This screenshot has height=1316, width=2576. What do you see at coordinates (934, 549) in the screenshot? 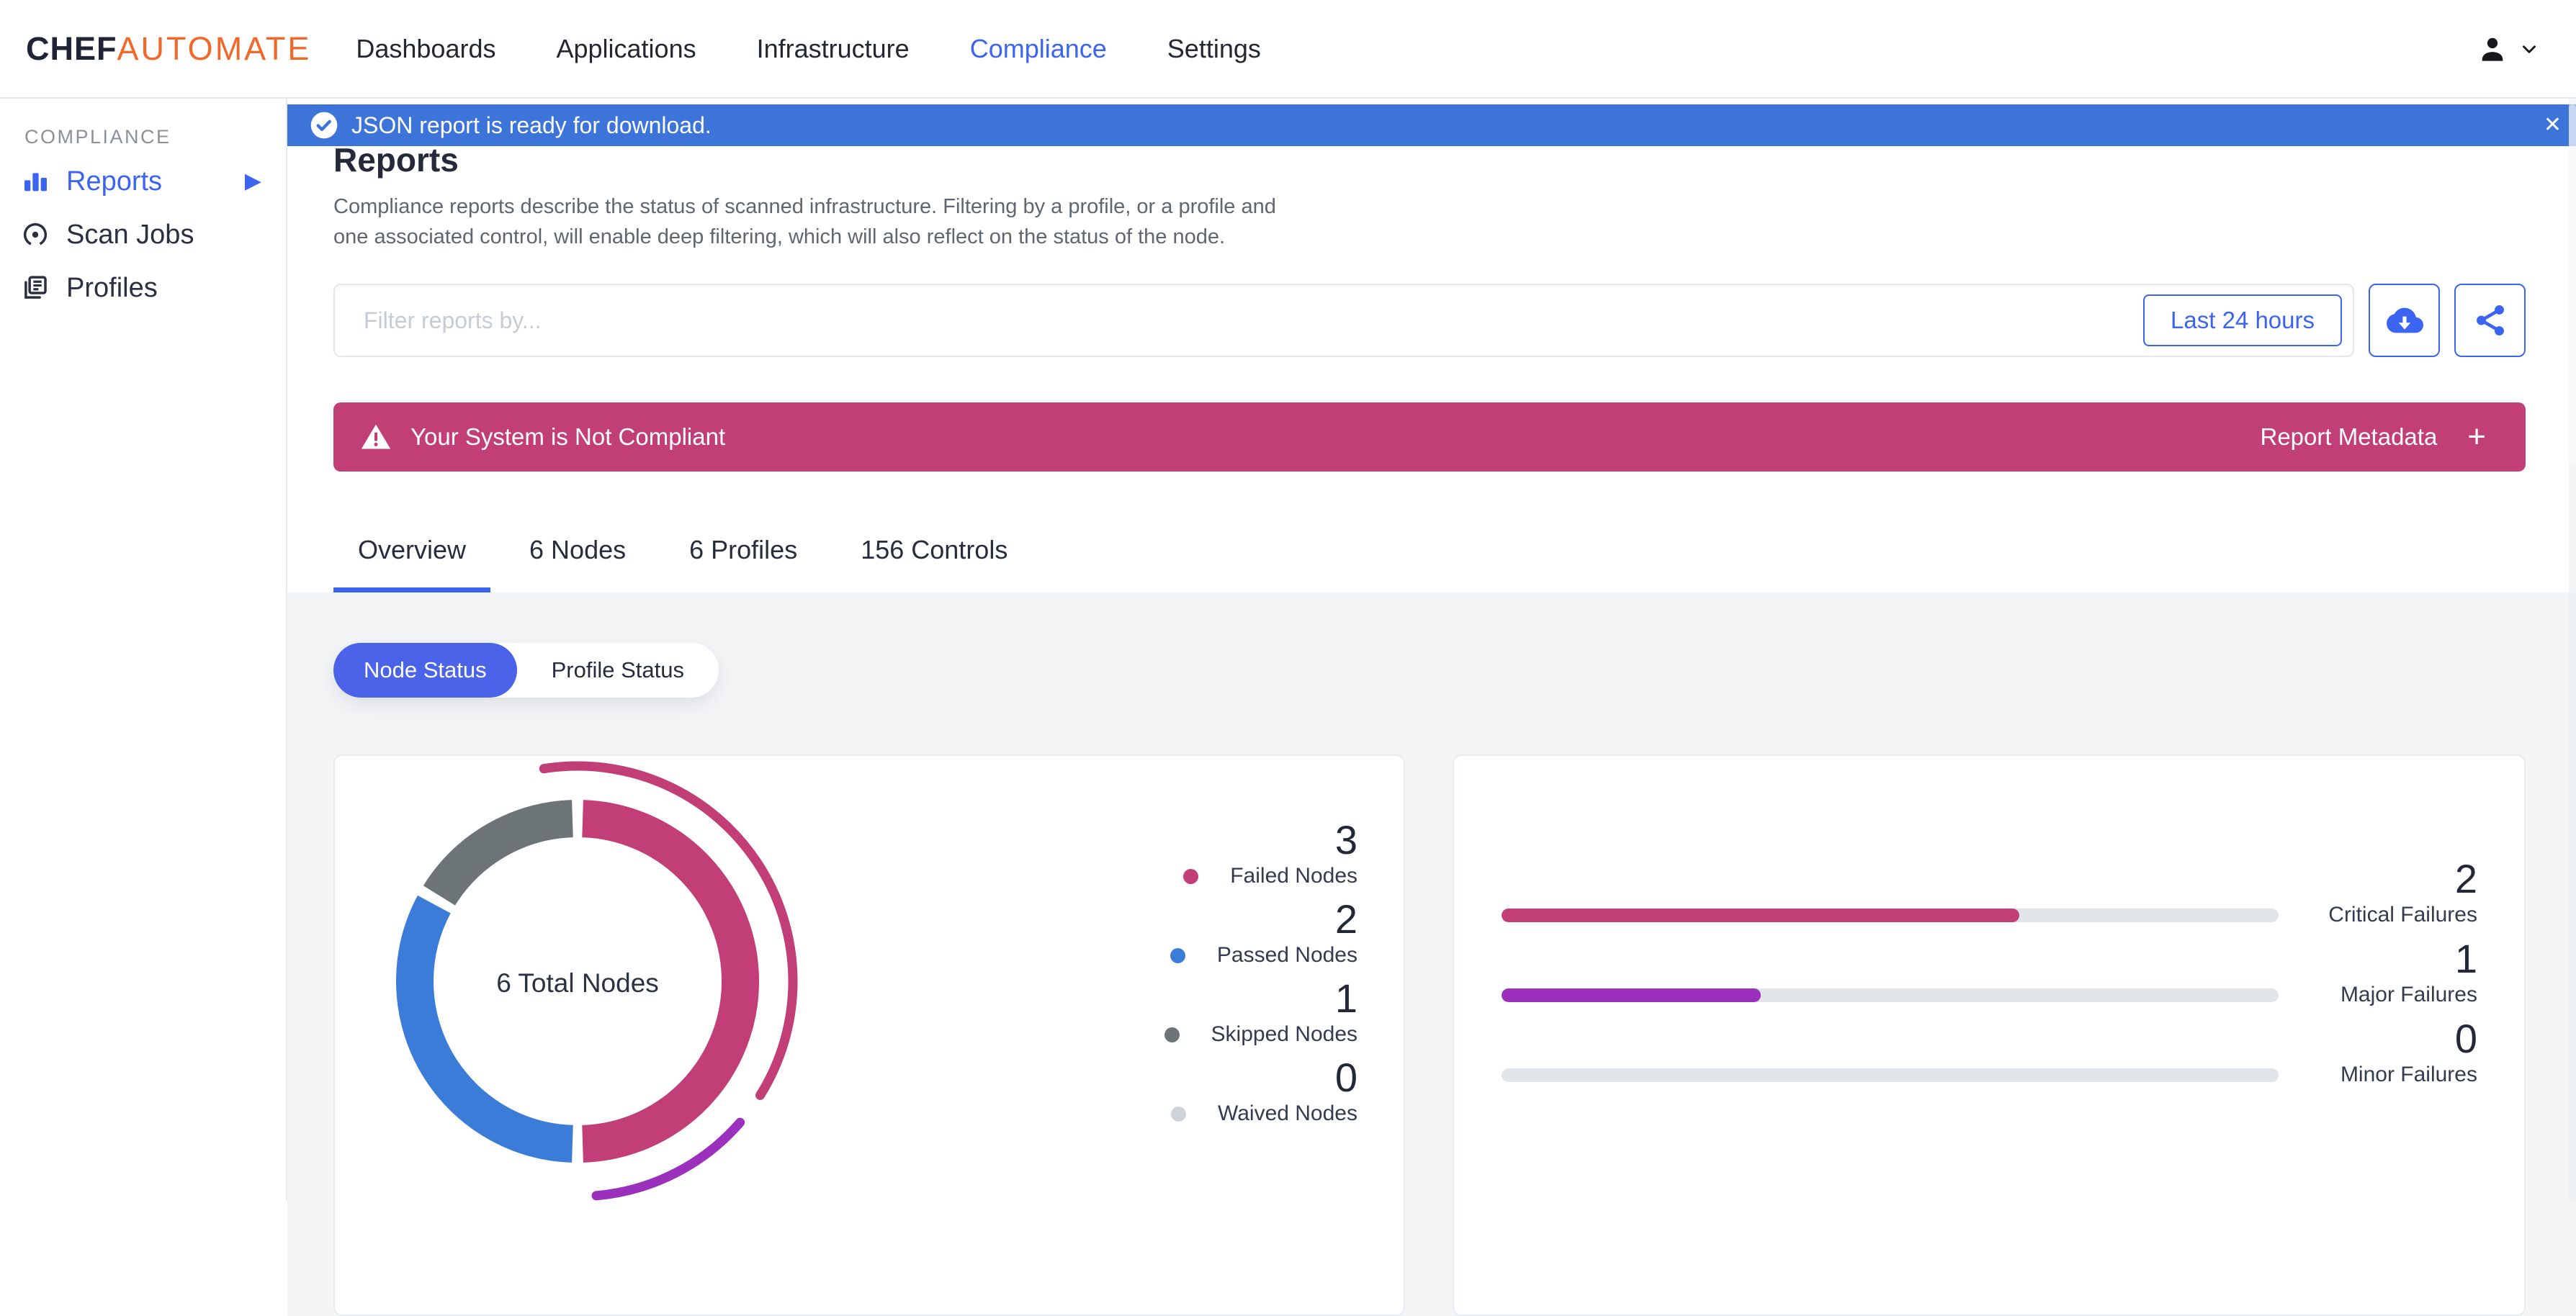
I see `tab-controls: 156 Controls` at bounding box center [934, 549].